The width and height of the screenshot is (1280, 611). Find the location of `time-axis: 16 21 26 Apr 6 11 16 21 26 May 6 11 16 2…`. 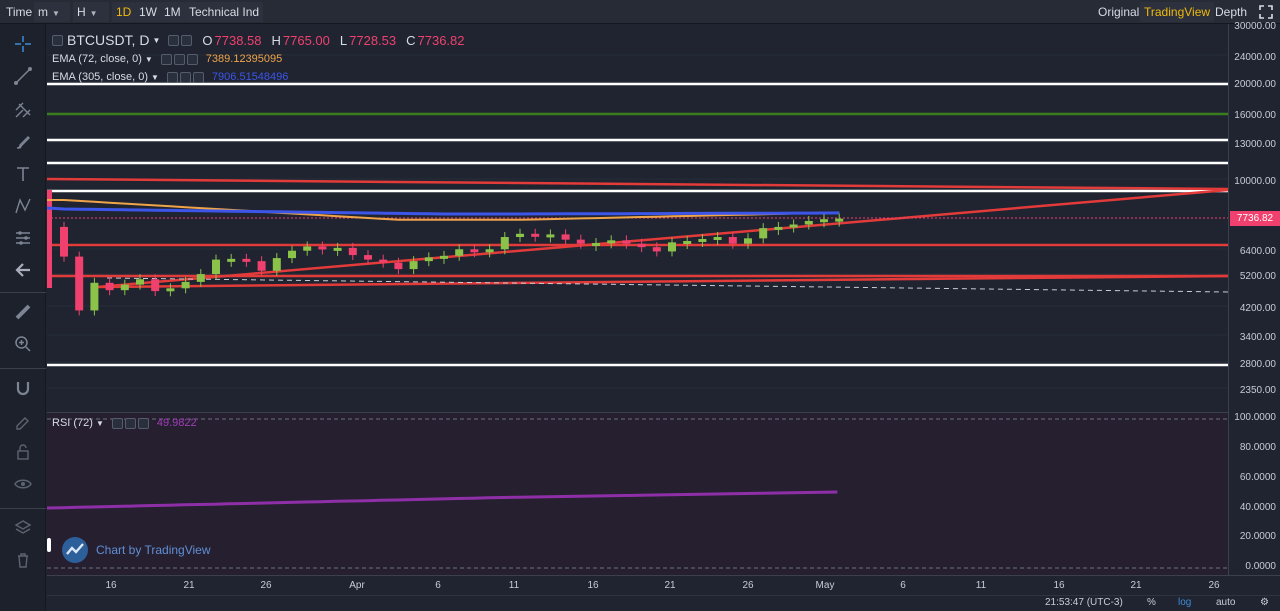

time-axis: 16 21 26 Apr 6 11 16 21 26 May 6 11 16 2… is located at coordinates (663, 585).